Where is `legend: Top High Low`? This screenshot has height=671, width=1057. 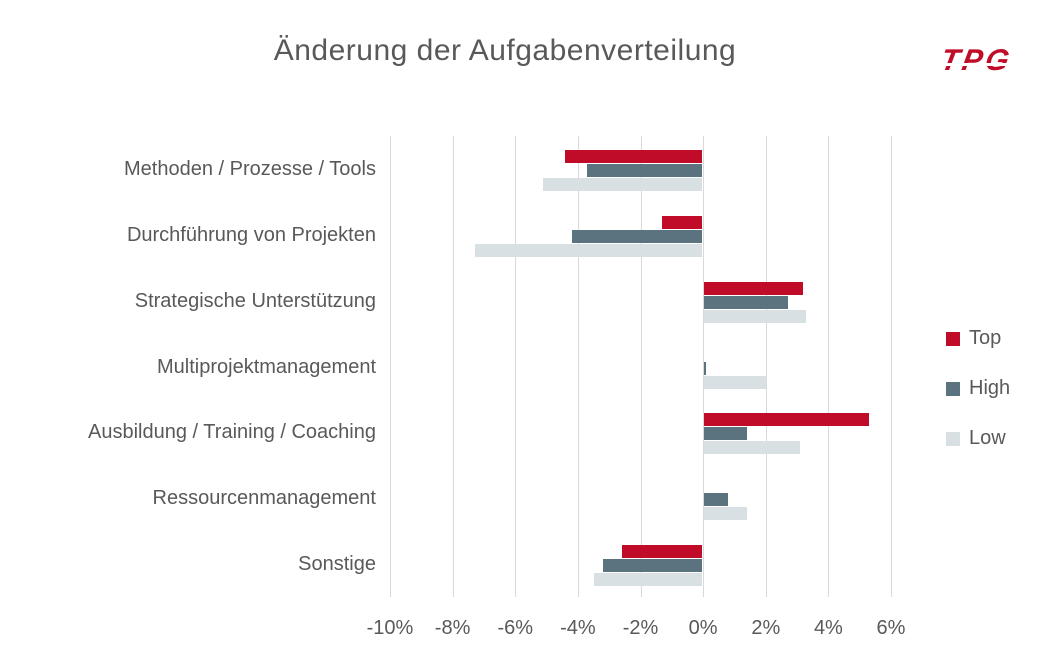
legend: Top High Low is located at coordinates (978, 388).